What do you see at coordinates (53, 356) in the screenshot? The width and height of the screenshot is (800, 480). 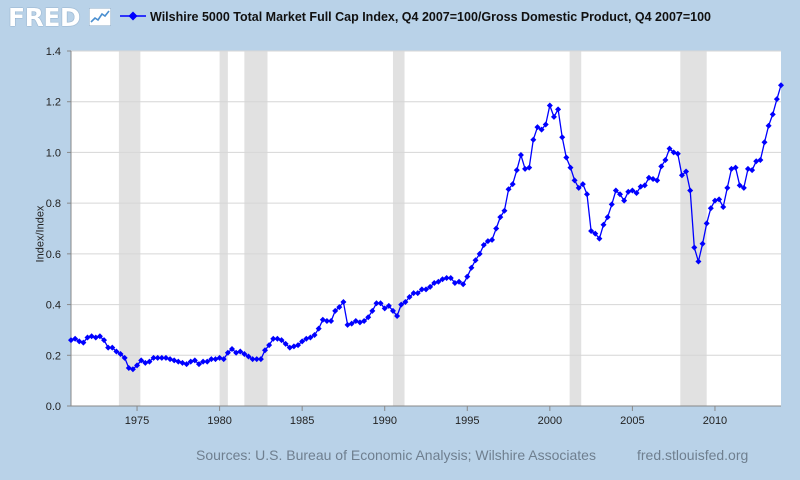 I see `y-tick-label: 0.2` at bounding box center [53, 356].